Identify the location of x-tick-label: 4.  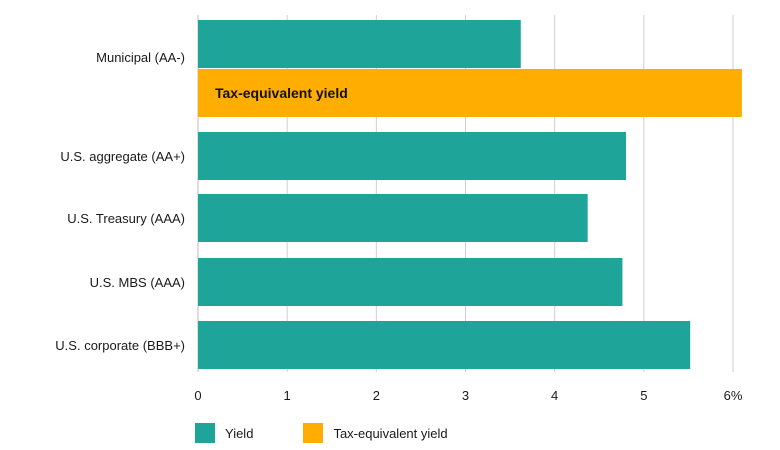
(554, 395).